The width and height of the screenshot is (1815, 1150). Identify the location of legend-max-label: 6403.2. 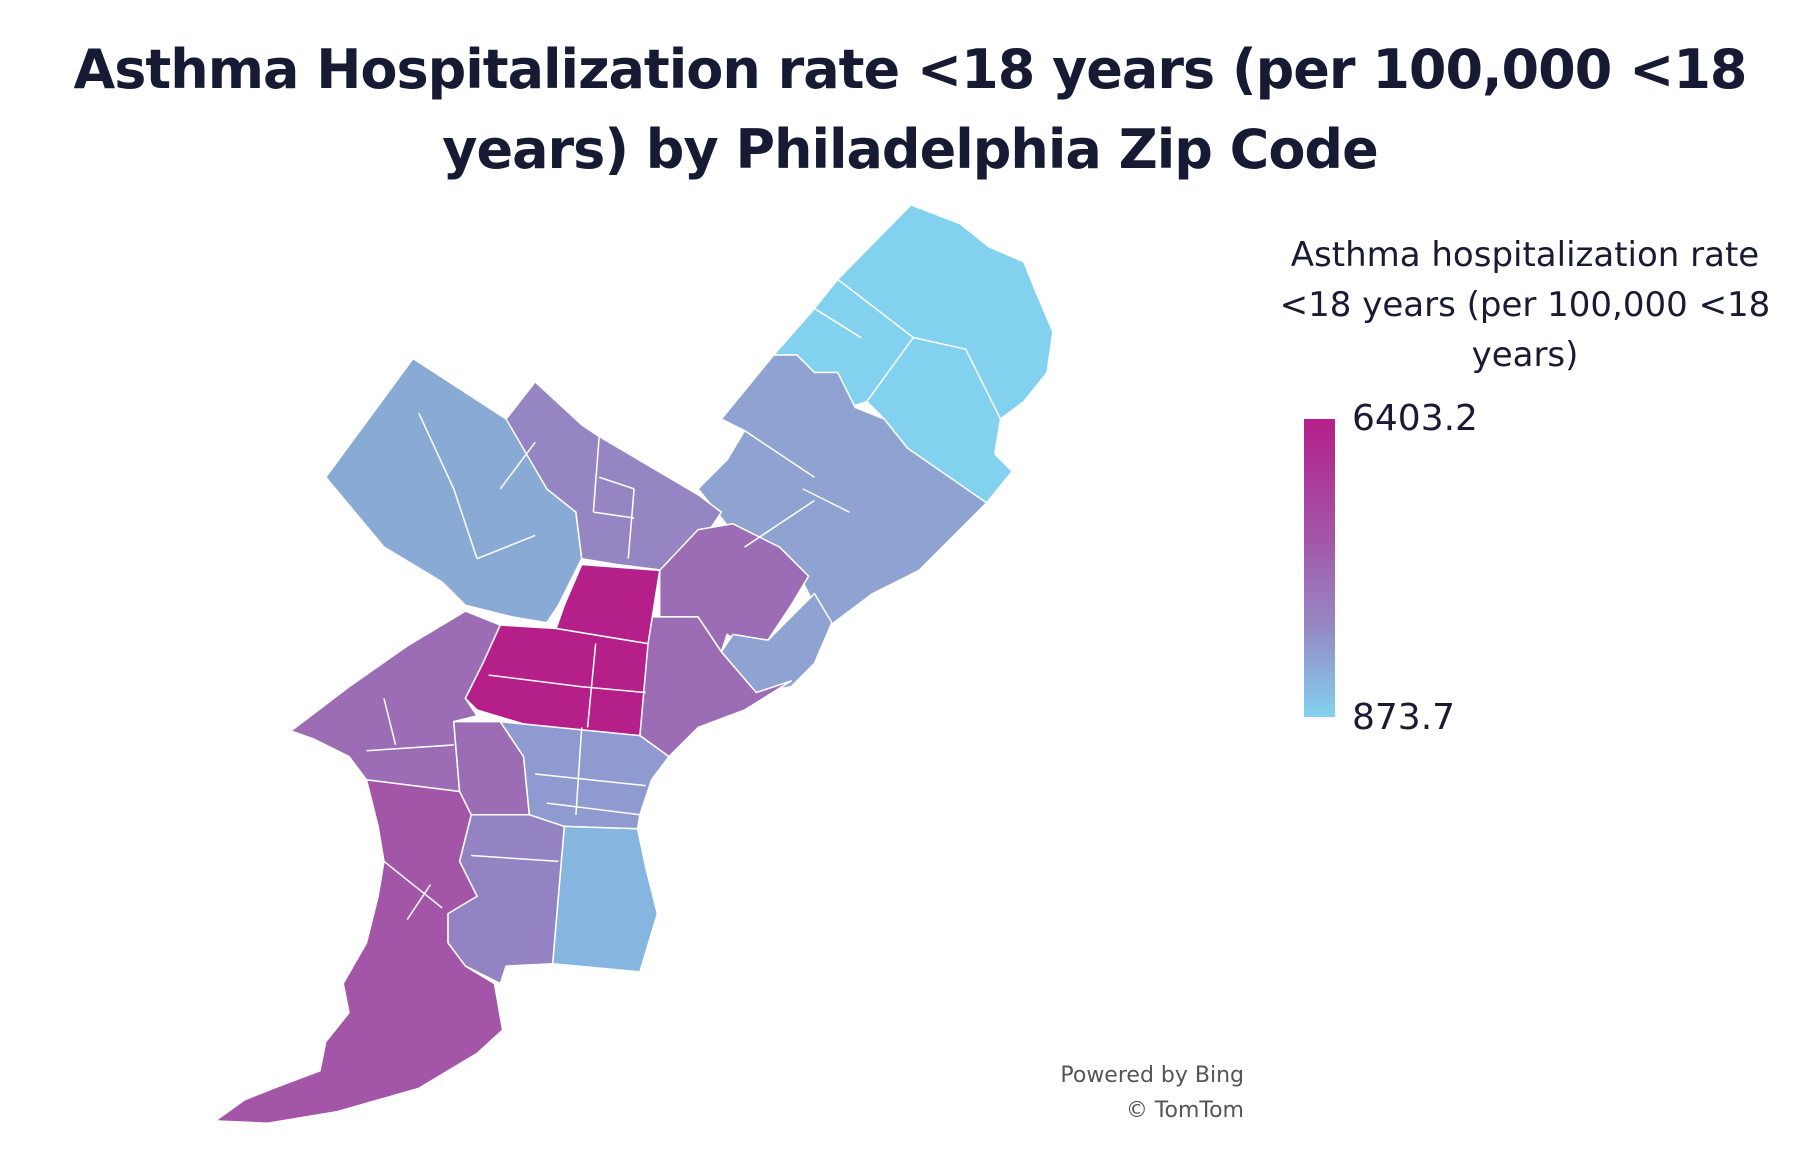
(1415, 418).